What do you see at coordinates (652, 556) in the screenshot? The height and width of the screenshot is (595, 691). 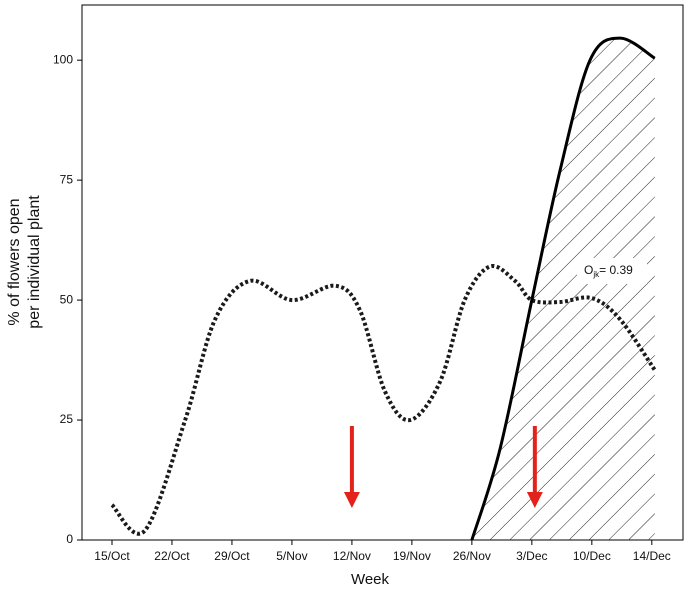 I see `x-tick-label: 14/Dec` at bounding box center [652, 556].